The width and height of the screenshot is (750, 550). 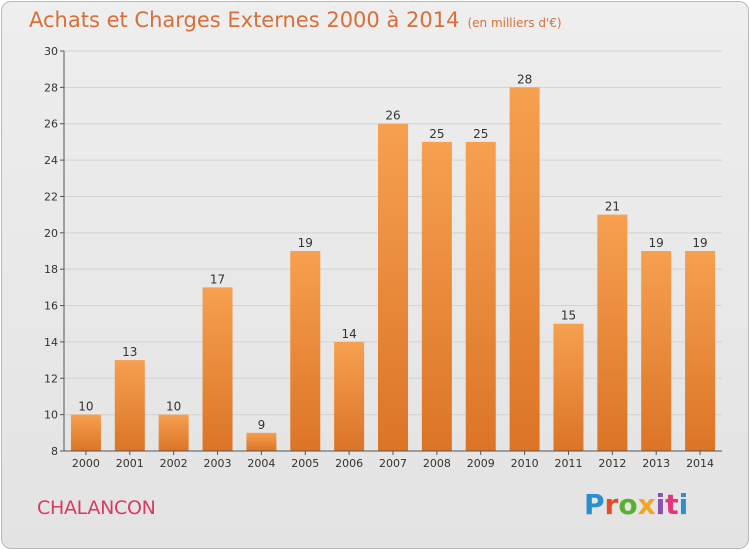 What do you see at coordinates (129, 352) in the screenshot?
I see `bar-value-label: 13` at bounding box center [129, 352].